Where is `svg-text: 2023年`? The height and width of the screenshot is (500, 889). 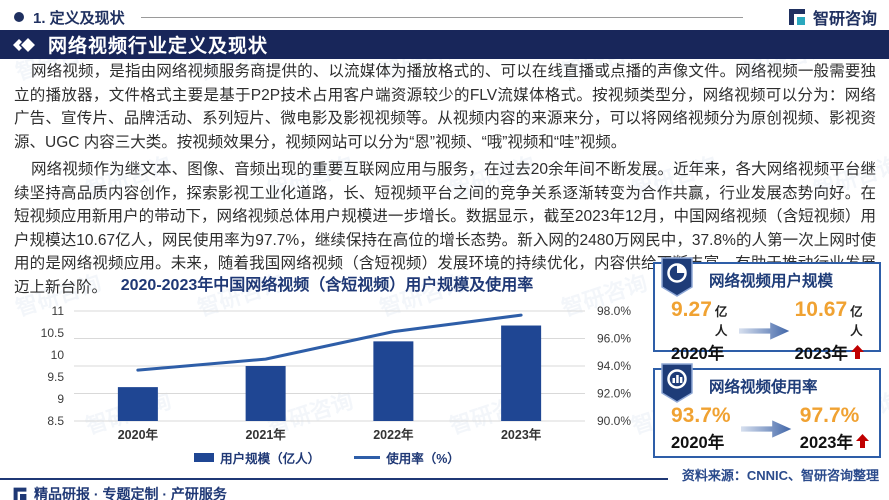 svg-text: 2023年 is located at coordinates (521, 434).